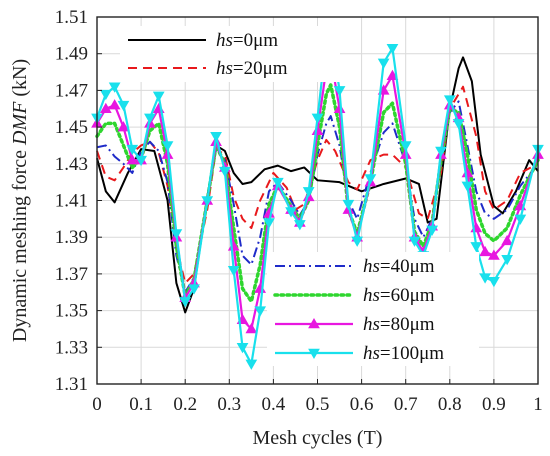 Image resolution: width=550 pixels, height=456 pixels. I want to click on legend-label-rest: =0μm, so click(255, 40).